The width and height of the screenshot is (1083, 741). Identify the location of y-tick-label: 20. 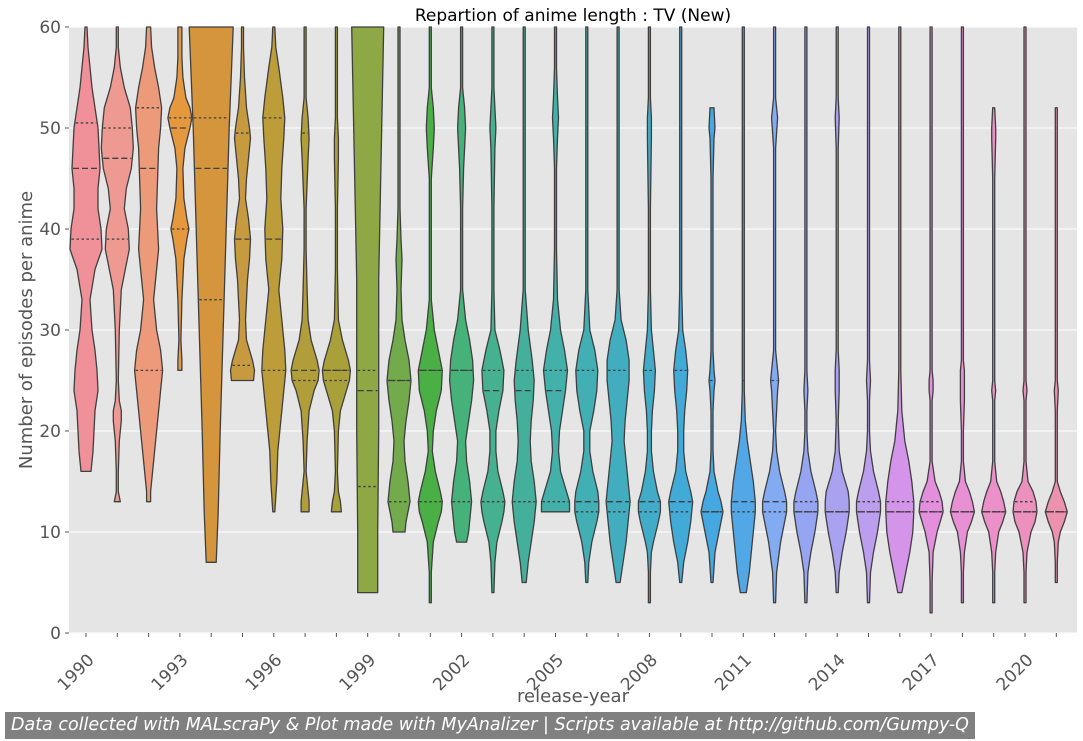
(50, 432).